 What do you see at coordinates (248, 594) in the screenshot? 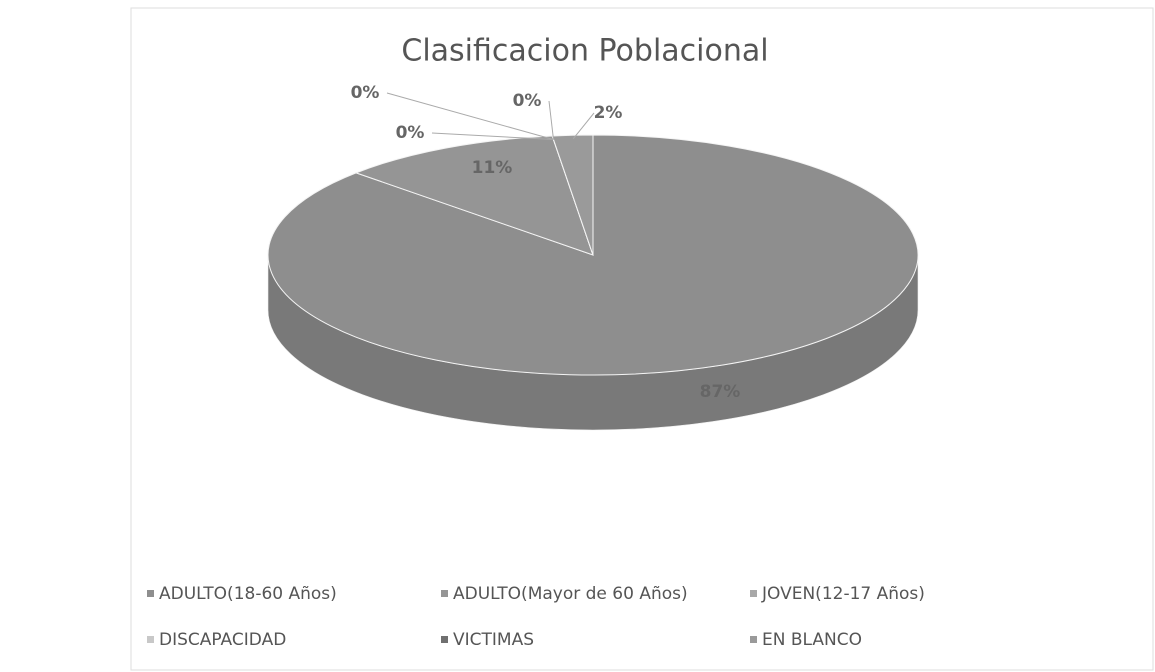
I see `legend-label: ADULTO(18-60 Años)` at bounding box center [248, 594].